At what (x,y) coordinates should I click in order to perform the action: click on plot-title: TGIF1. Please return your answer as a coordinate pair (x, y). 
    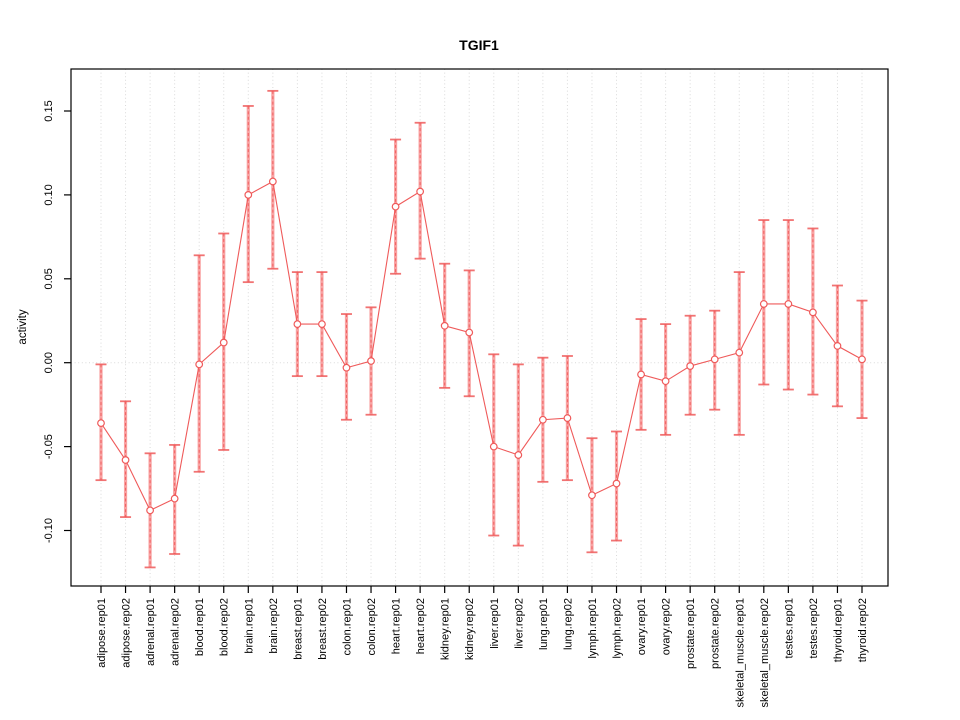
    Looking at the image, I should click on (479, 45).